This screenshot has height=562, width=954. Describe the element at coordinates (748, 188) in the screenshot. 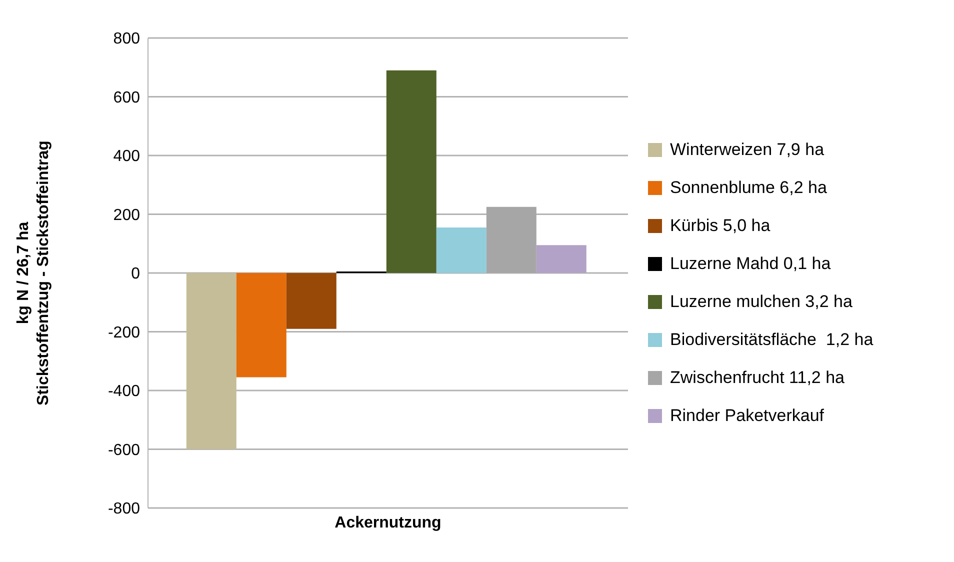

I see `legend-label: Sonnenblume 6,2 ha` at that location.